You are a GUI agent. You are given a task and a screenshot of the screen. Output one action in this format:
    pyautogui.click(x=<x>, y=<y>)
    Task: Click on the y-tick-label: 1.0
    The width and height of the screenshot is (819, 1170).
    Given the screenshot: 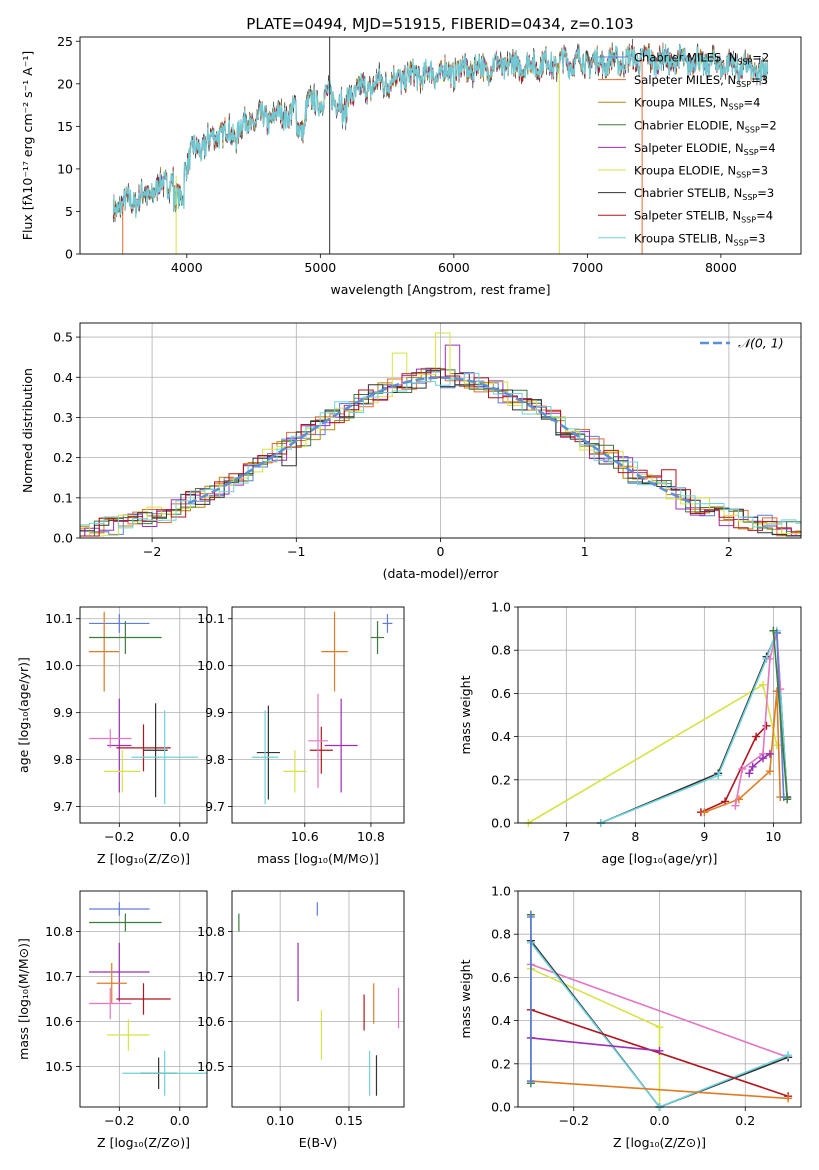 What is the action you would take?
    pyautogui.click(x=501, y=891)
    